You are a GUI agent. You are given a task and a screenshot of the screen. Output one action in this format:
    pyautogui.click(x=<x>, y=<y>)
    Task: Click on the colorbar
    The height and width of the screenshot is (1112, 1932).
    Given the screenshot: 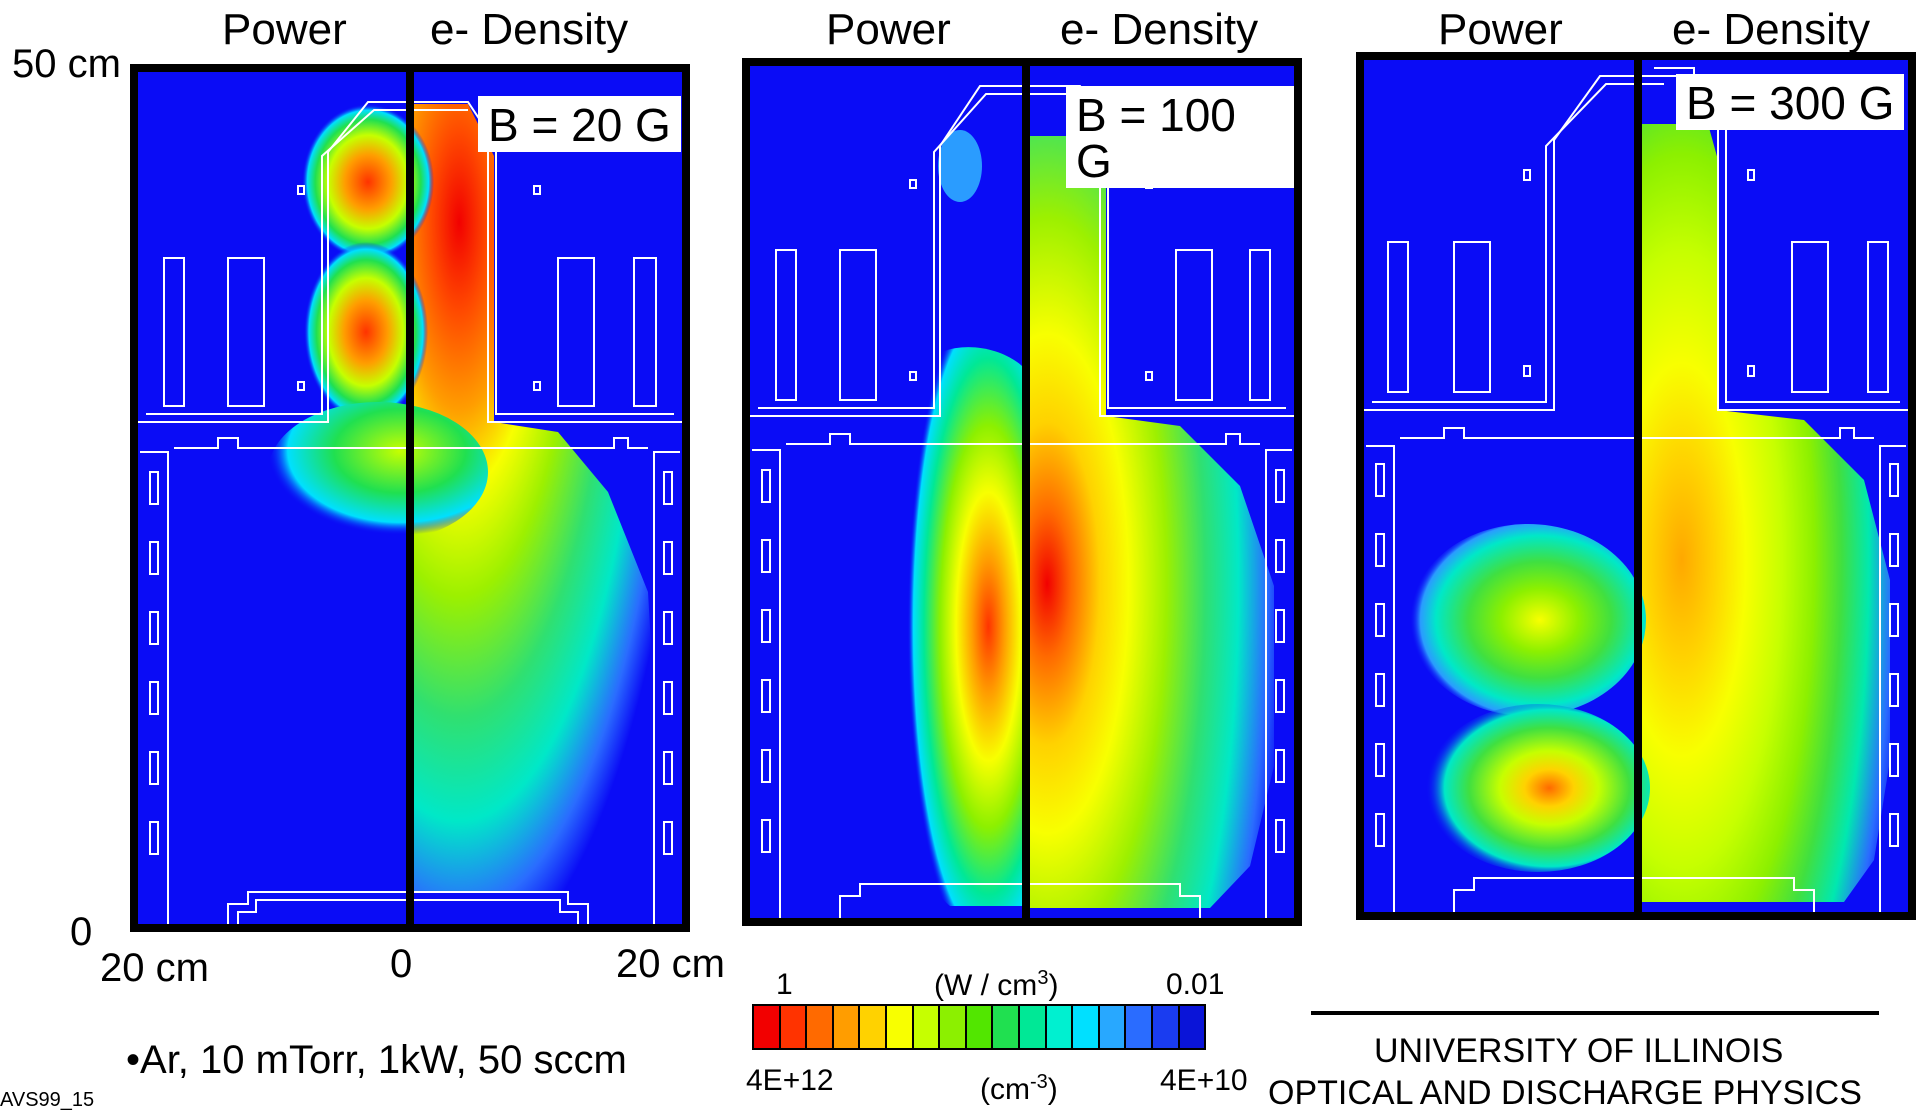 What is the action you would take?
    pyautogui.click(x=979, y=1027)
    